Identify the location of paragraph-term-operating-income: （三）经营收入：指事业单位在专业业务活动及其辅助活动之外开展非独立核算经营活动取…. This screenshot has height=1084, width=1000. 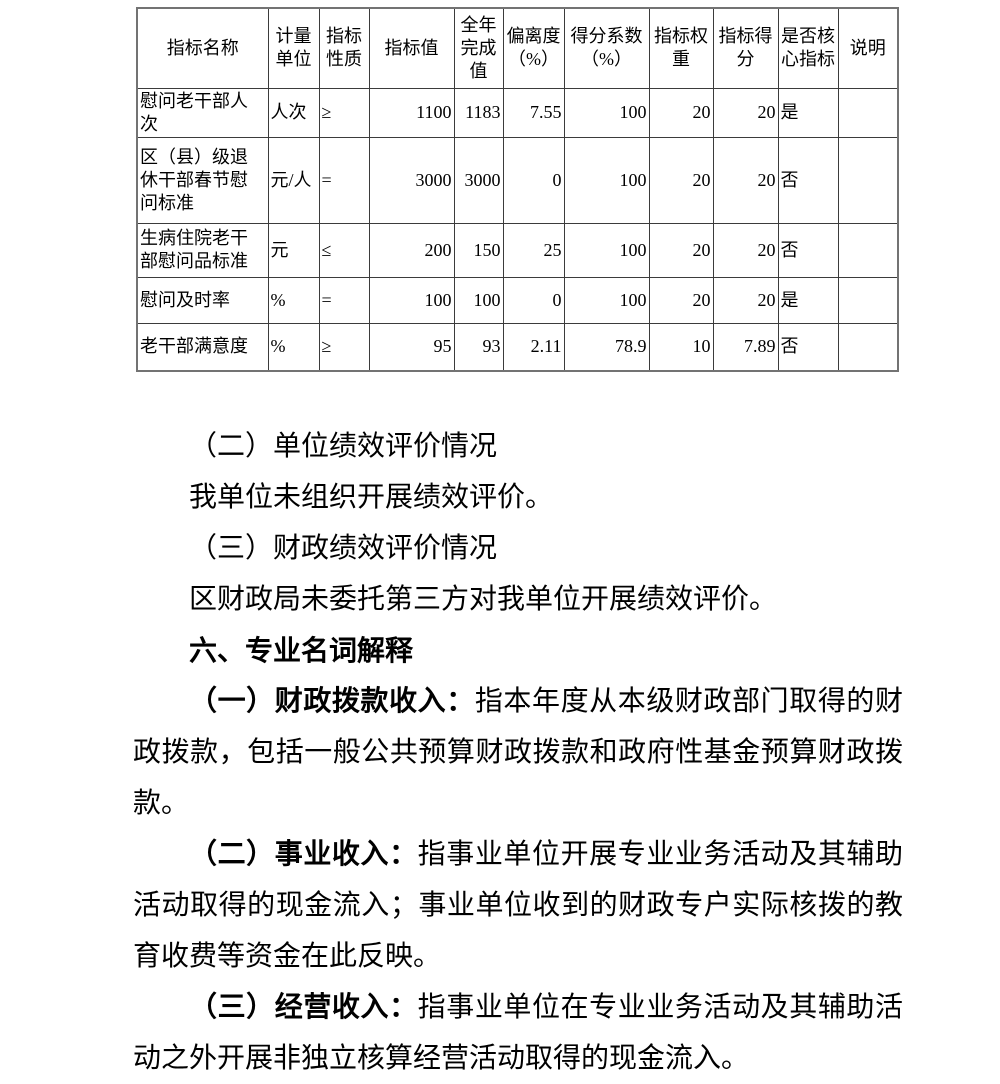
(518, 1033).